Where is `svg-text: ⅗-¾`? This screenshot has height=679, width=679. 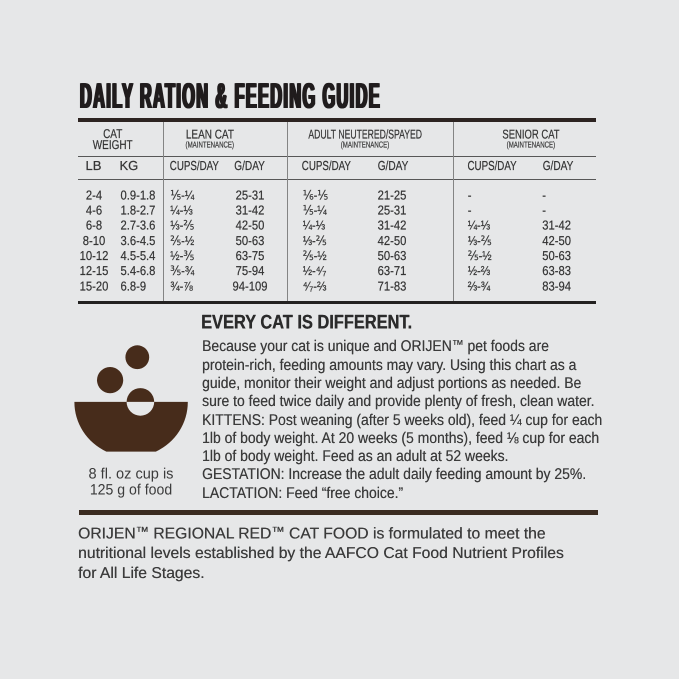
svg-text: ⅗-¾ is located at coordinates (182, 270).